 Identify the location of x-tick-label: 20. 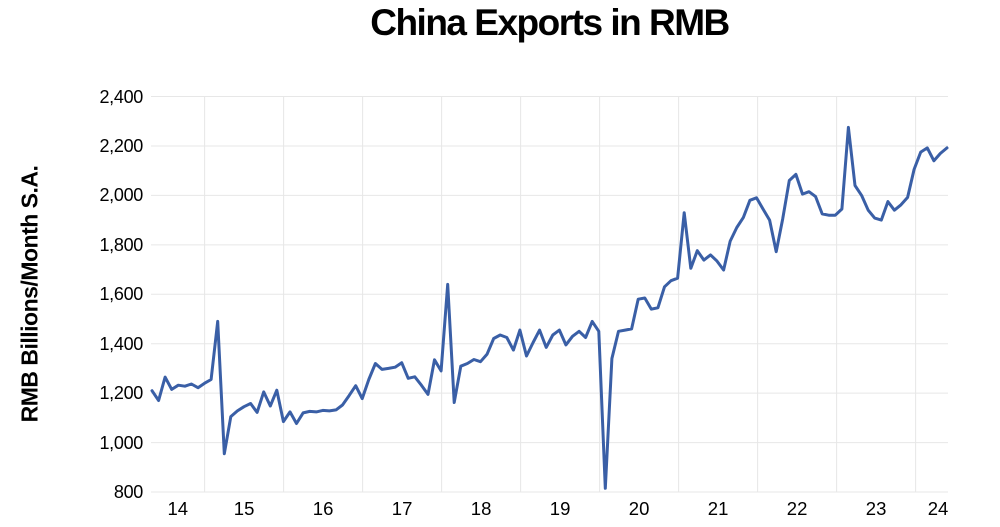
(639, 508).